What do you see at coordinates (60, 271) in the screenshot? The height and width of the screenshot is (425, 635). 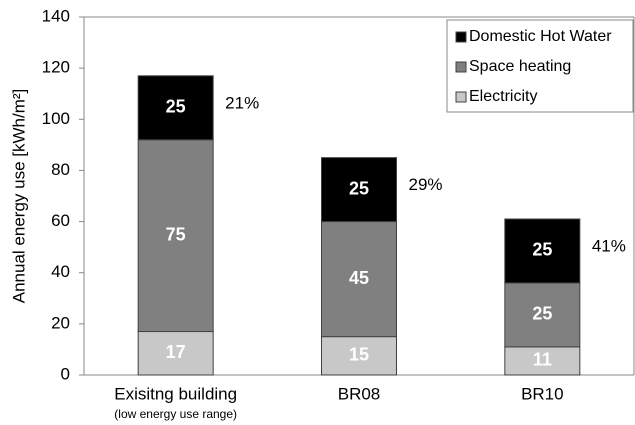 I see `y-tick-label: 40` at bounding box center [60, 271].